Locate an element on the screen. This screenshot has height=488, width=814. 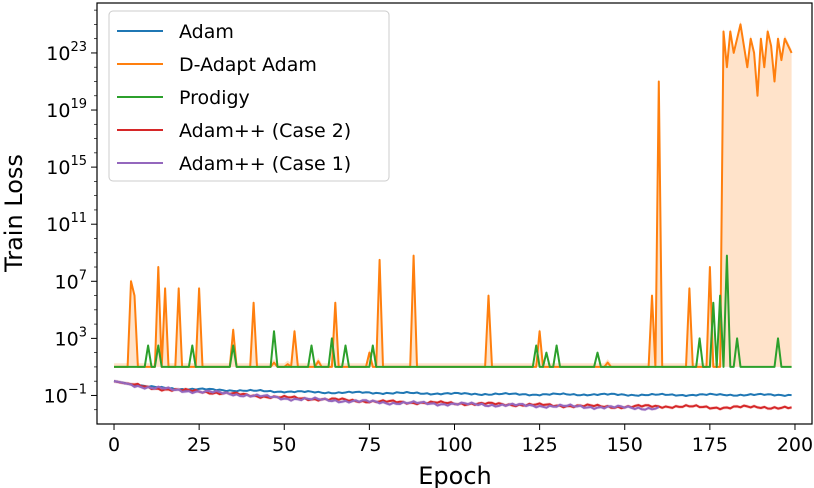
x-tick-label: 75 is located at coordinates (369, 445).